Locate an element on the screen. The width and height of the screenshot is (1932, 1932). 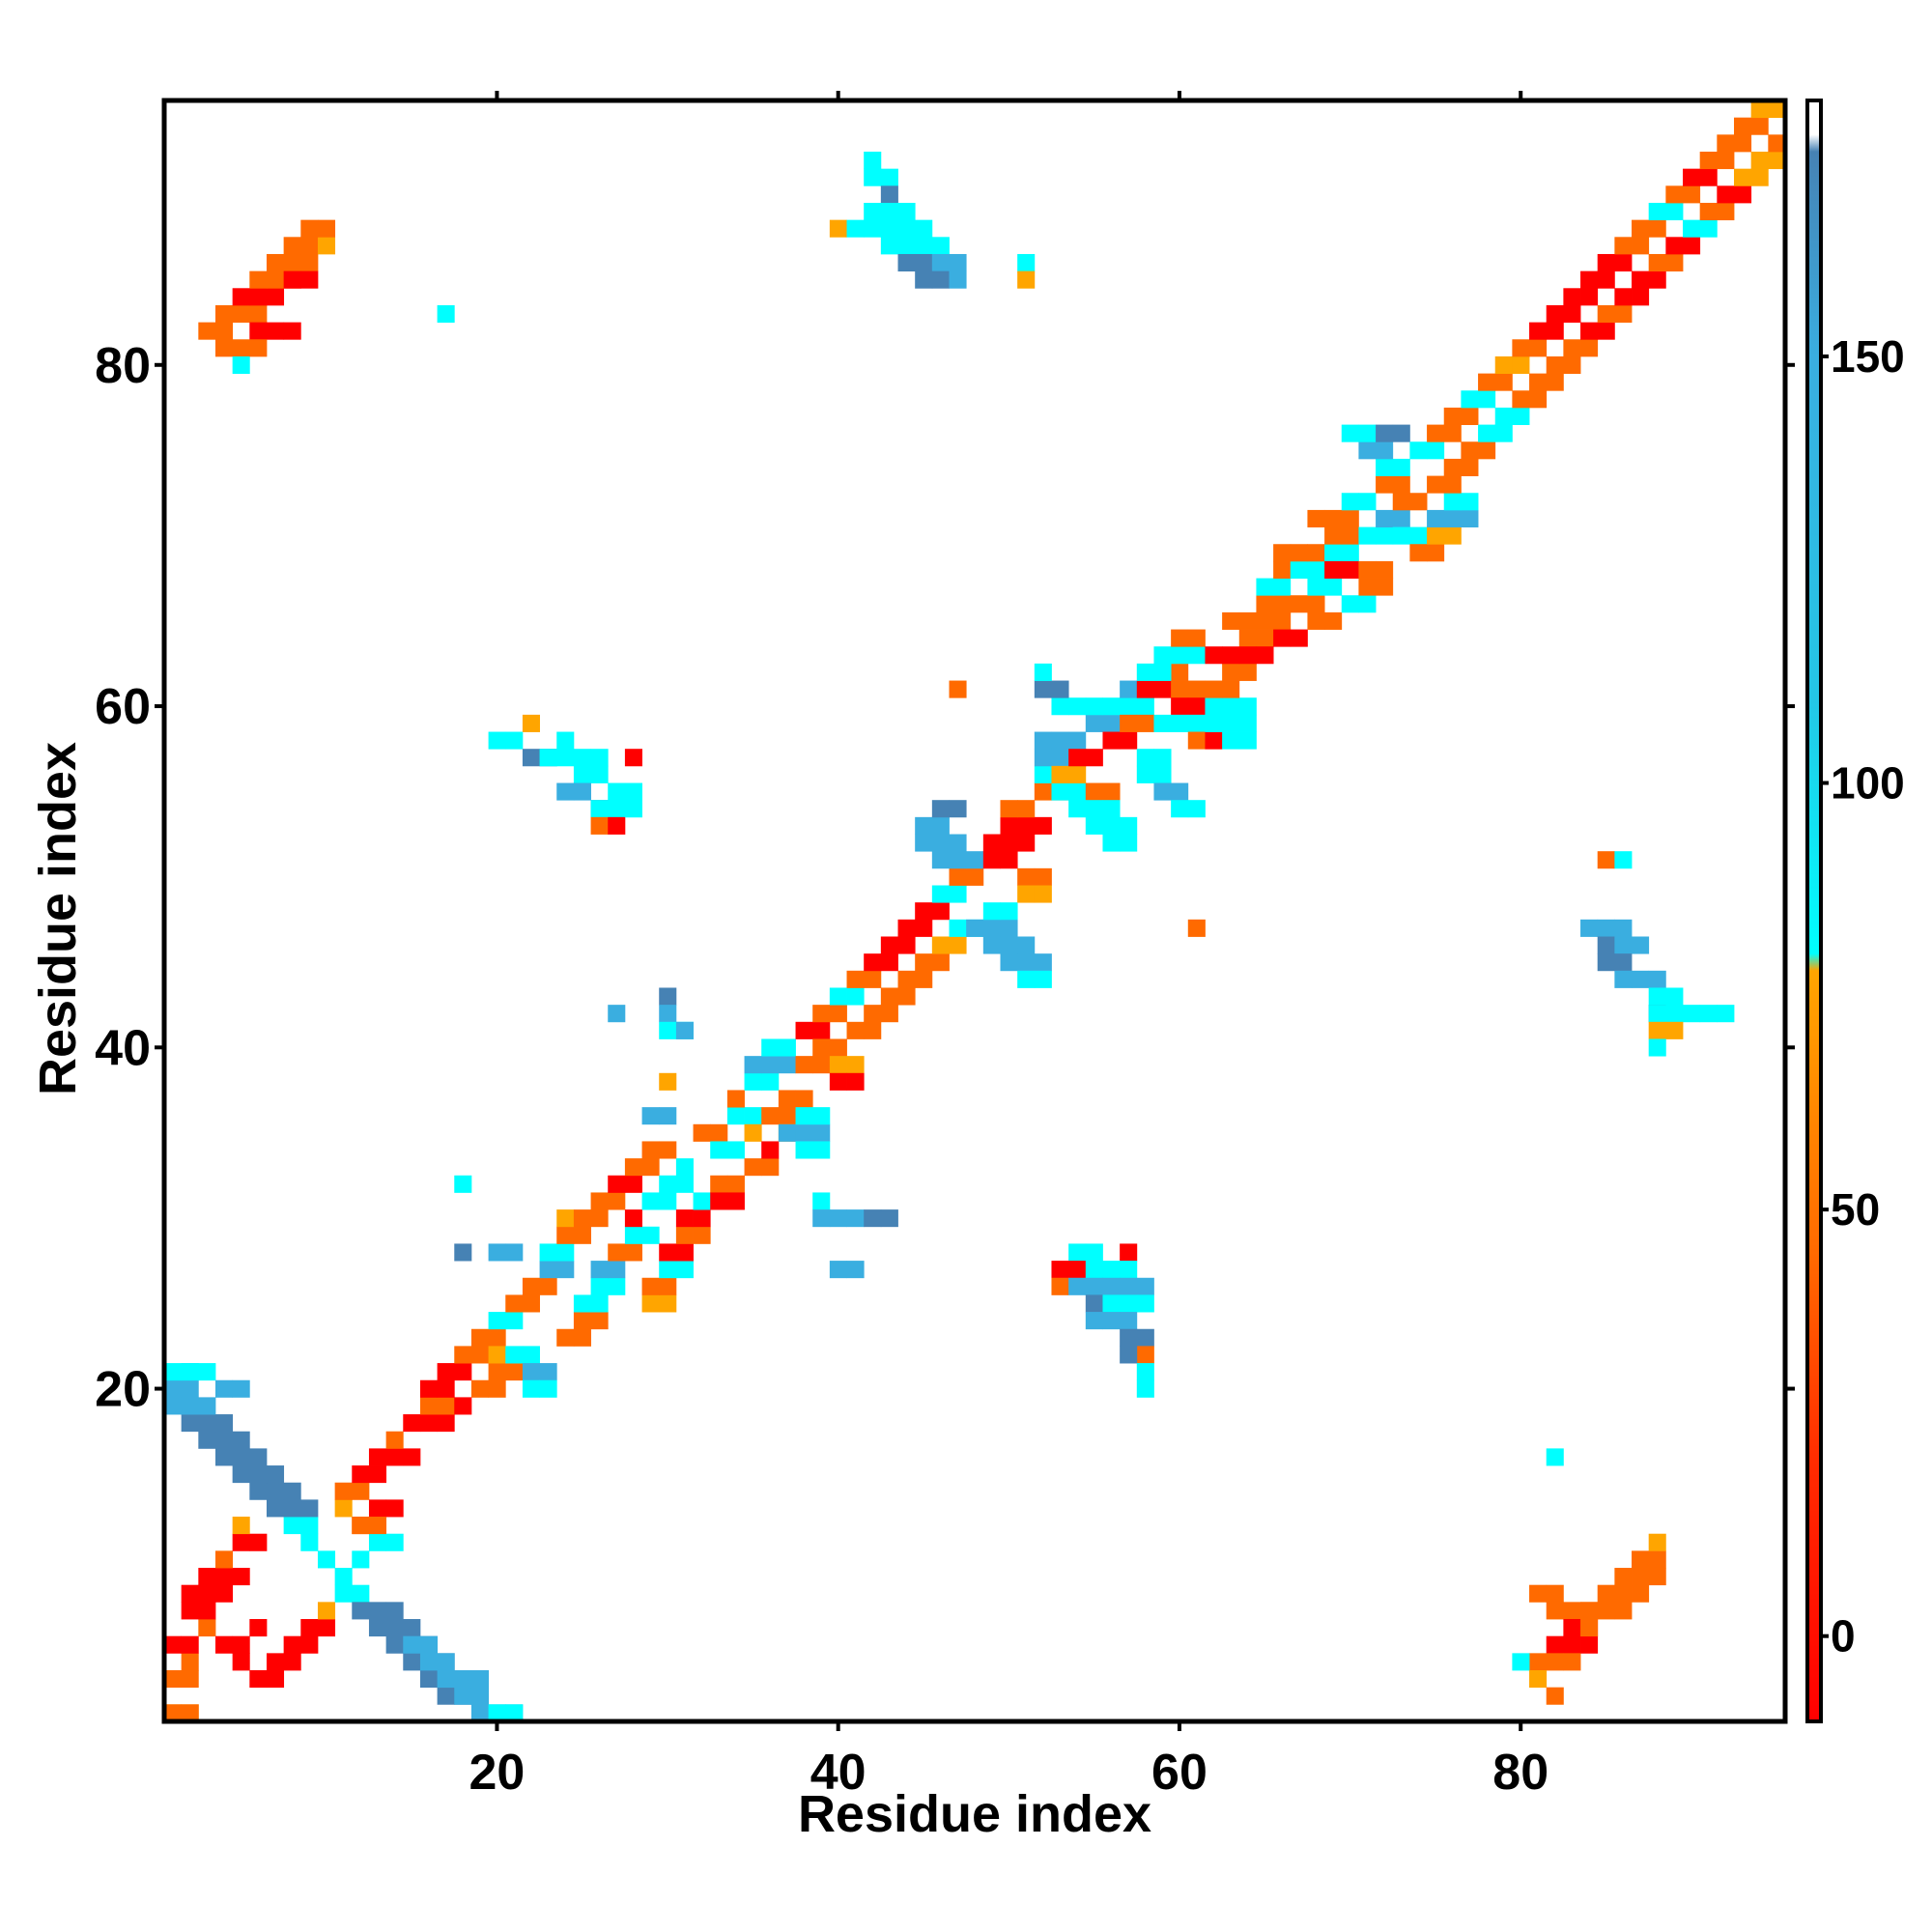
x-tick-label: 40 is located at coordinates (838, 1773).